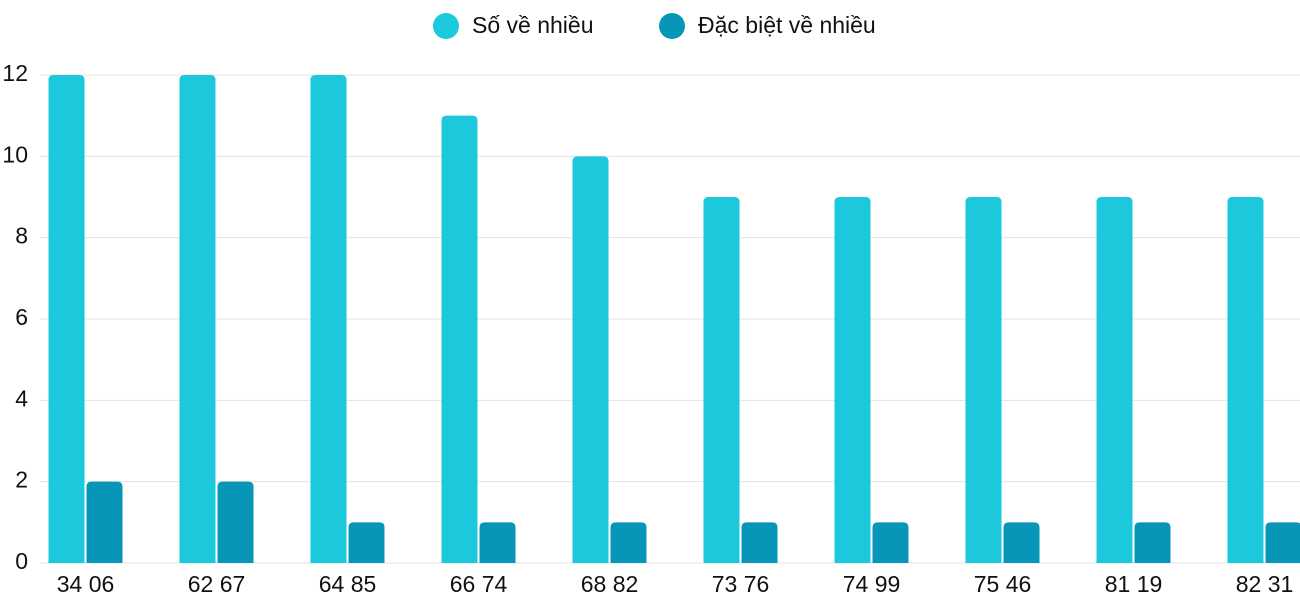 This screenshot has width=1300, height=600. I want to click on x-tick-label: 62 67, so click(217, 584).